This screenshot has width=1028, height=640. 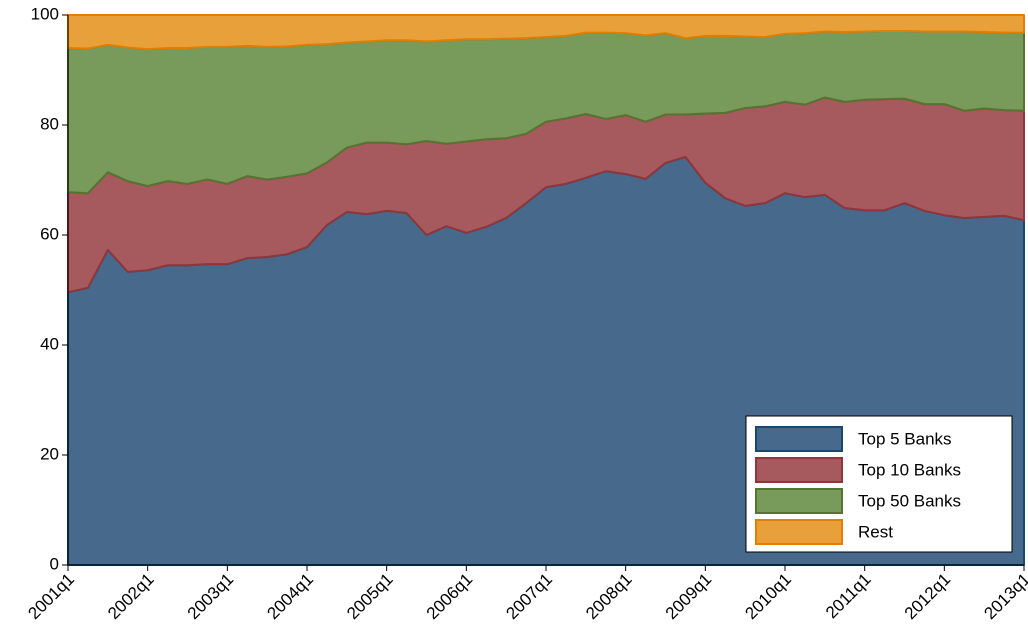 I want to click on x-tick-label: 2001q1, so click(x=51, y=597).